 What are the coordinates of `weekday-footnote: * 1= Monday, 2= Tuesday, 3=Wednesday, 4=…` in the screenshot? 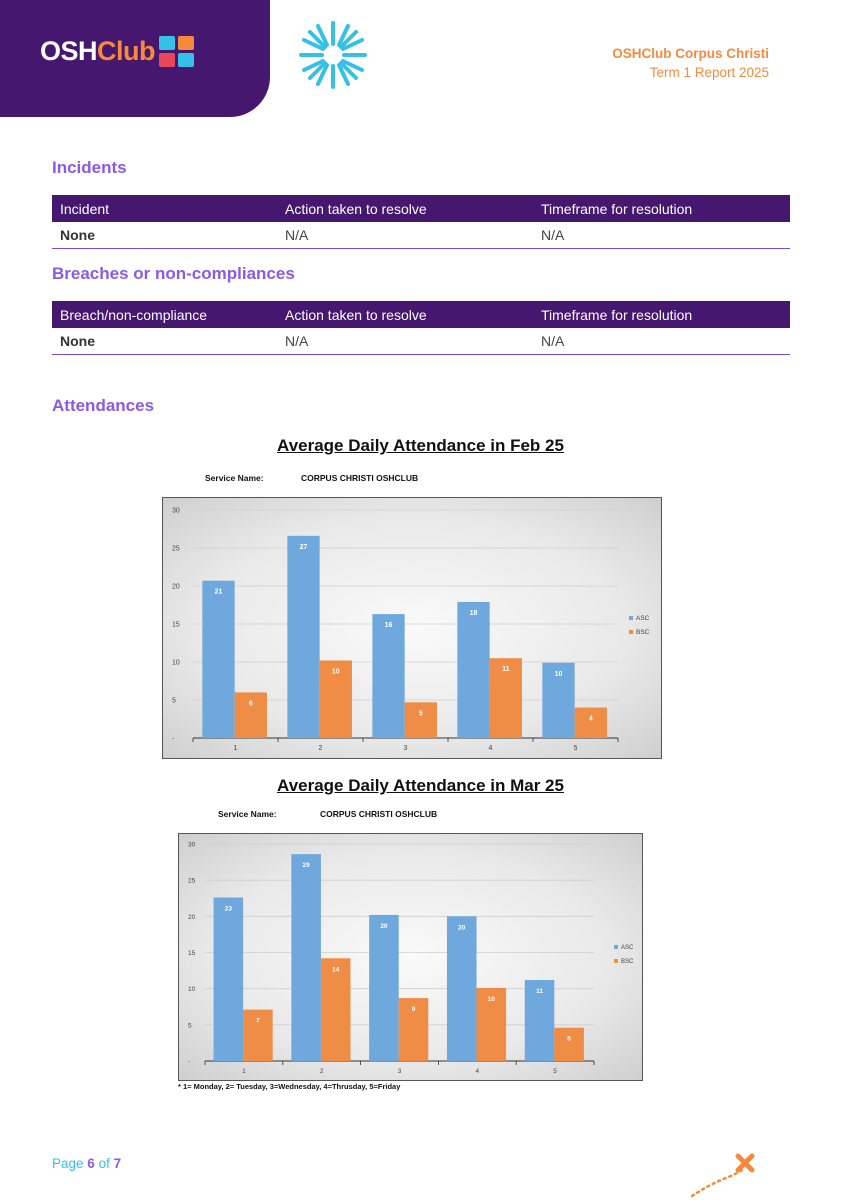 It's located at (289, 1086).